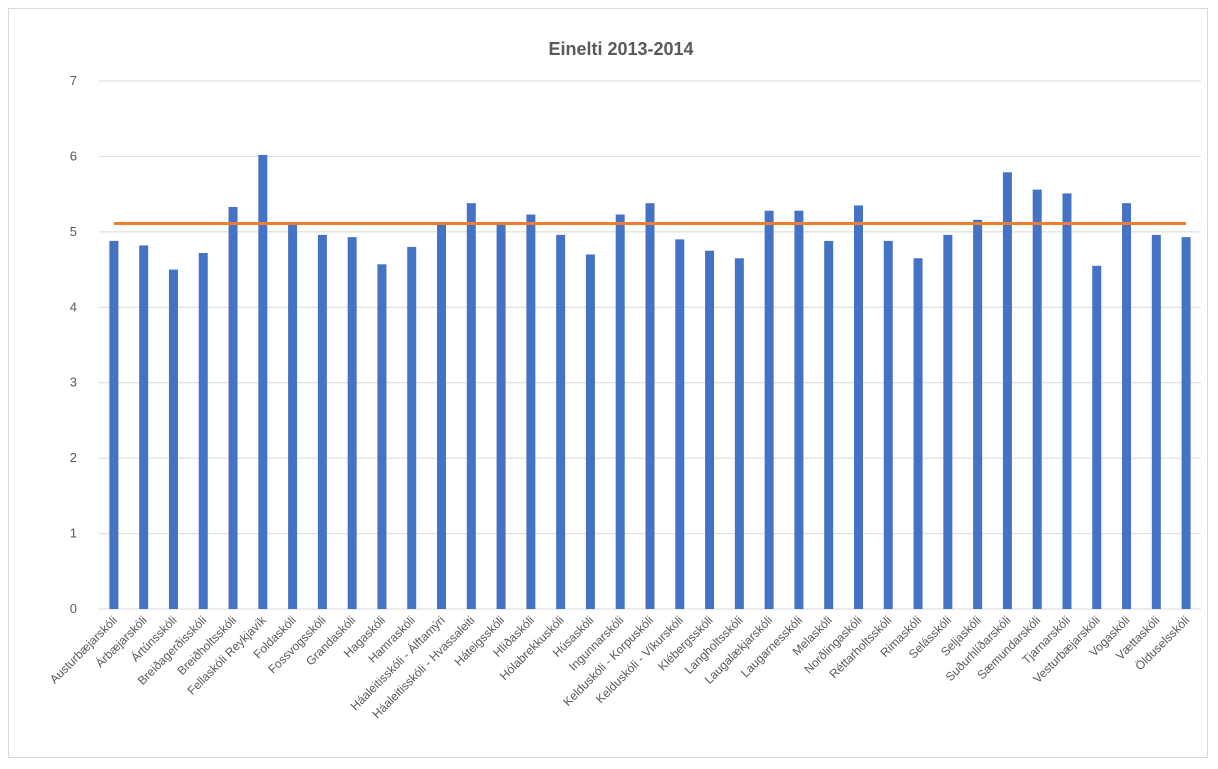  Describe the element at coordinates (73, 155) in the screenshot. I see `y-tick-label: 6` at that location.